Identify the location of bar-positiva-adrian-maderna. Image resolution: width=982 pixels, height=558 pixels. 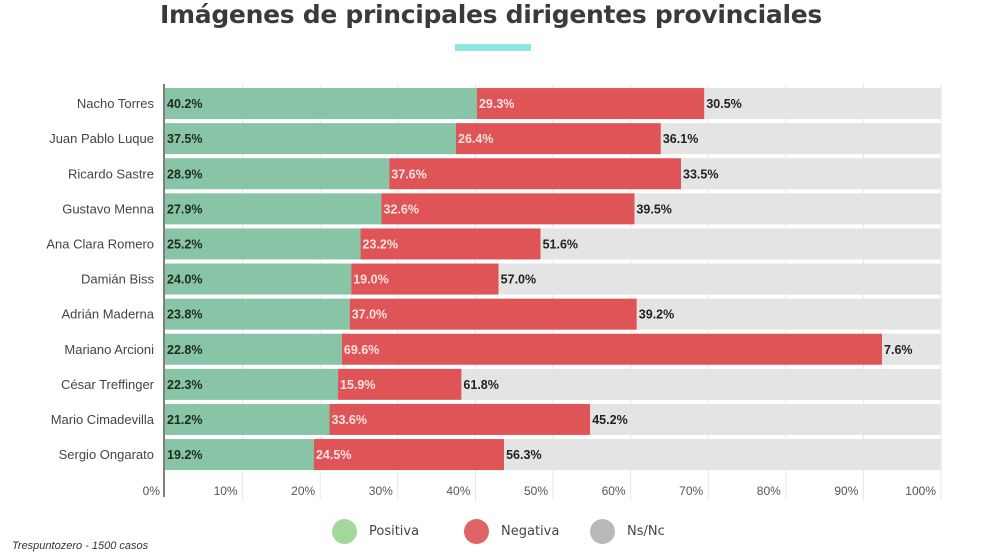
(257, 314).